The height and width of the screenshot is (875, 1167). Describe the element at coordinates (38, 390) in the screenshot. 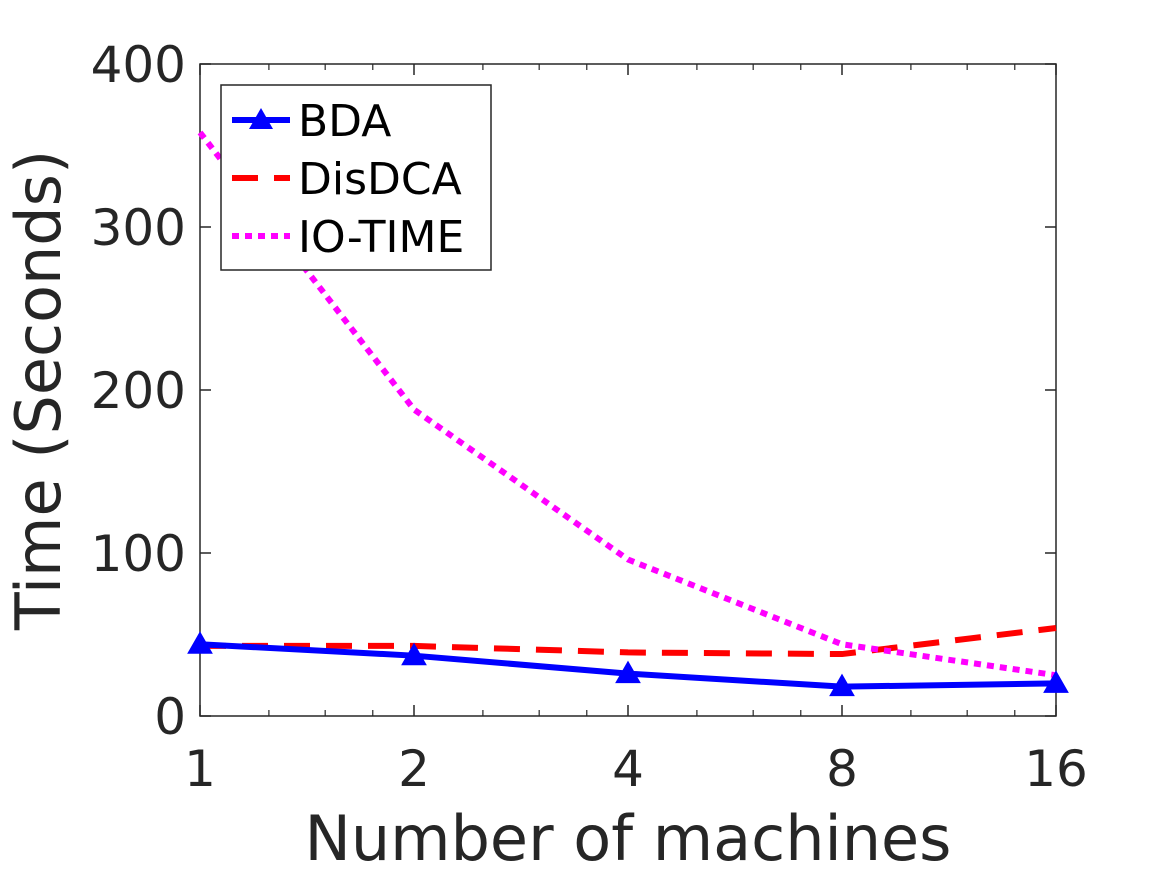

I see `y-axis-title: Time (Seconds)` at that location.